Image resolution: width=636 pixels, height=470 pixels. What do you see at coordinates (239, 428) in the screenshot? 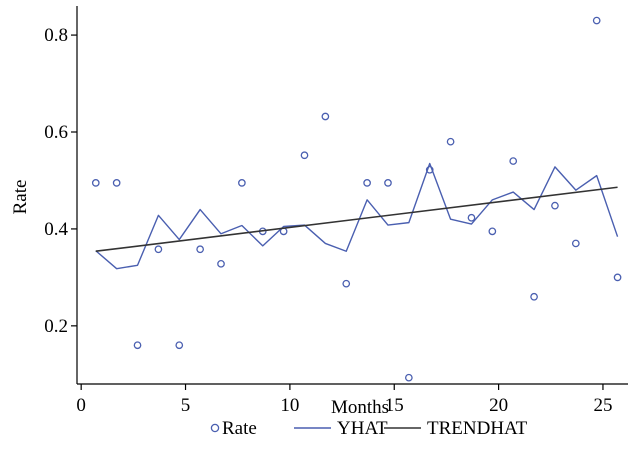
I see `legend-rate-label: Rate` at bounding box center [239, 428].